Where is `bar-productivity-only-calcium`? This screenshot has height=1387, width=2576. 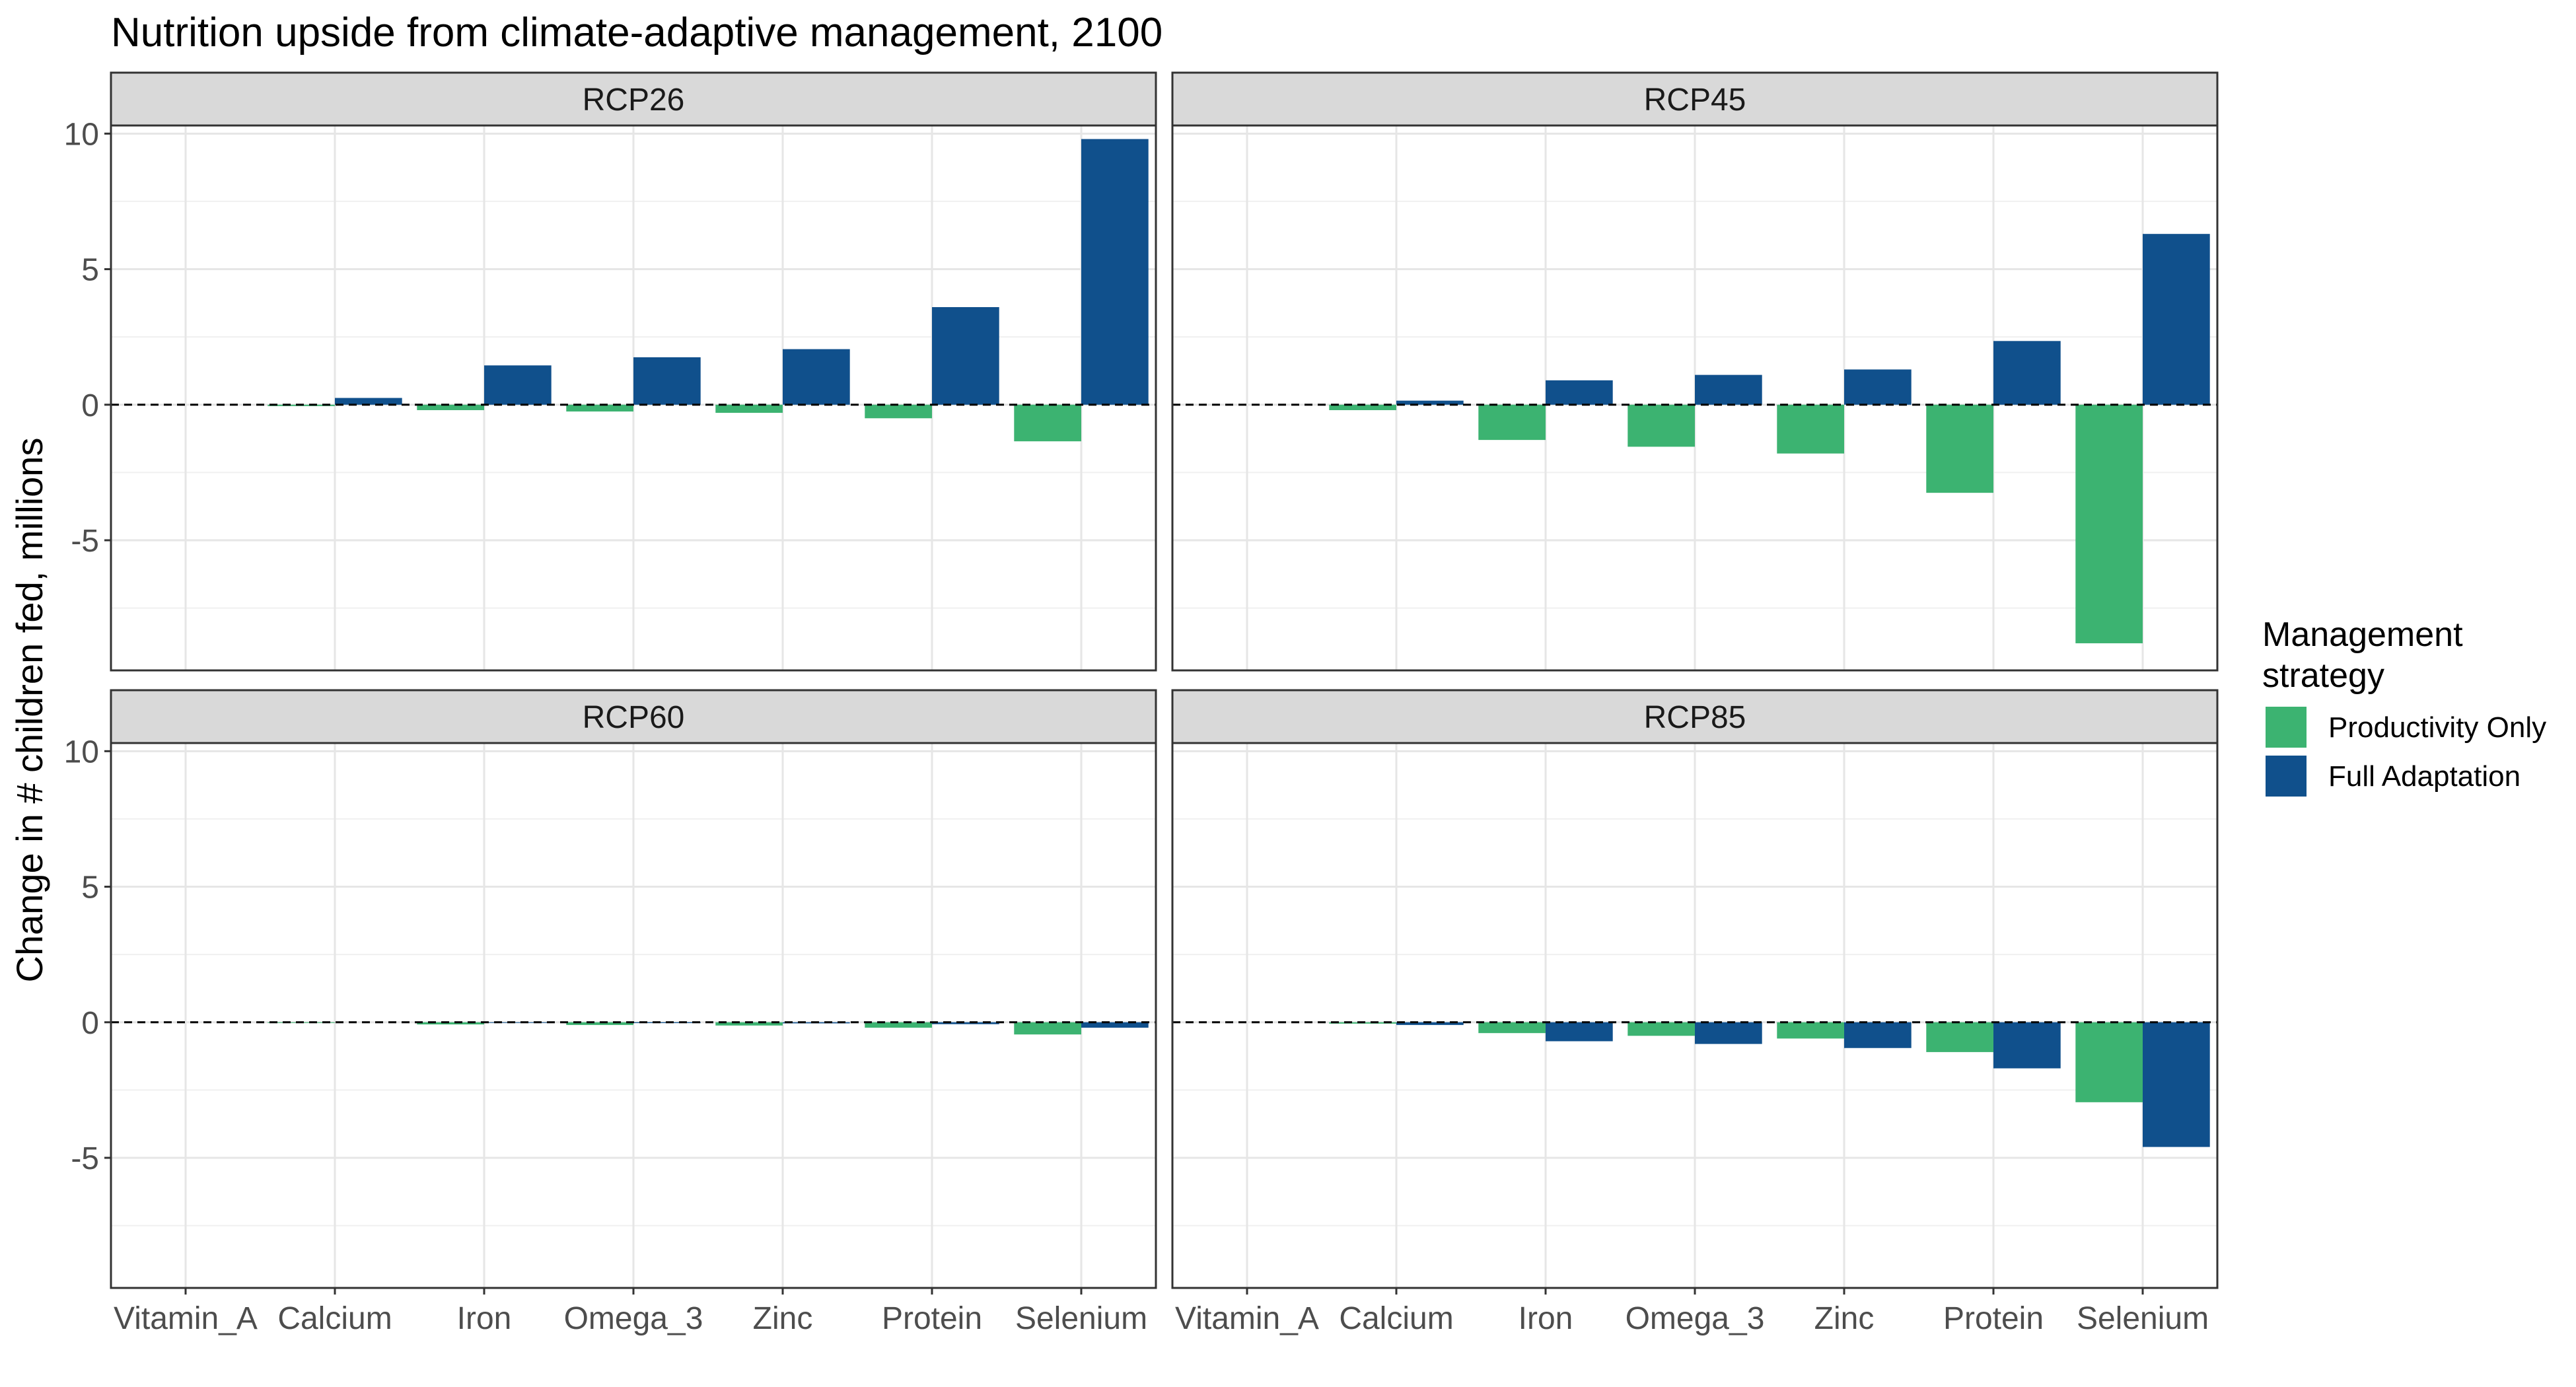
bar-productivity-only-calcium is located at coordinates (1363, 407).